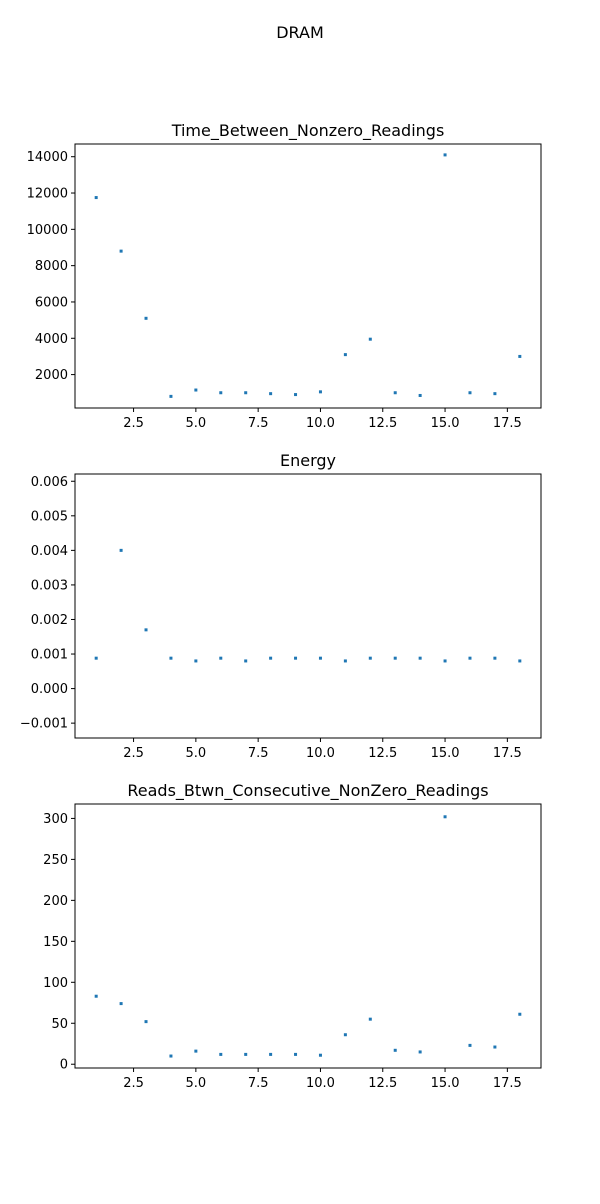 Image resolution: width=600 pixels, height=1204 pixels. I want to click on y-tick-label: 0.004, so click(49, 551).